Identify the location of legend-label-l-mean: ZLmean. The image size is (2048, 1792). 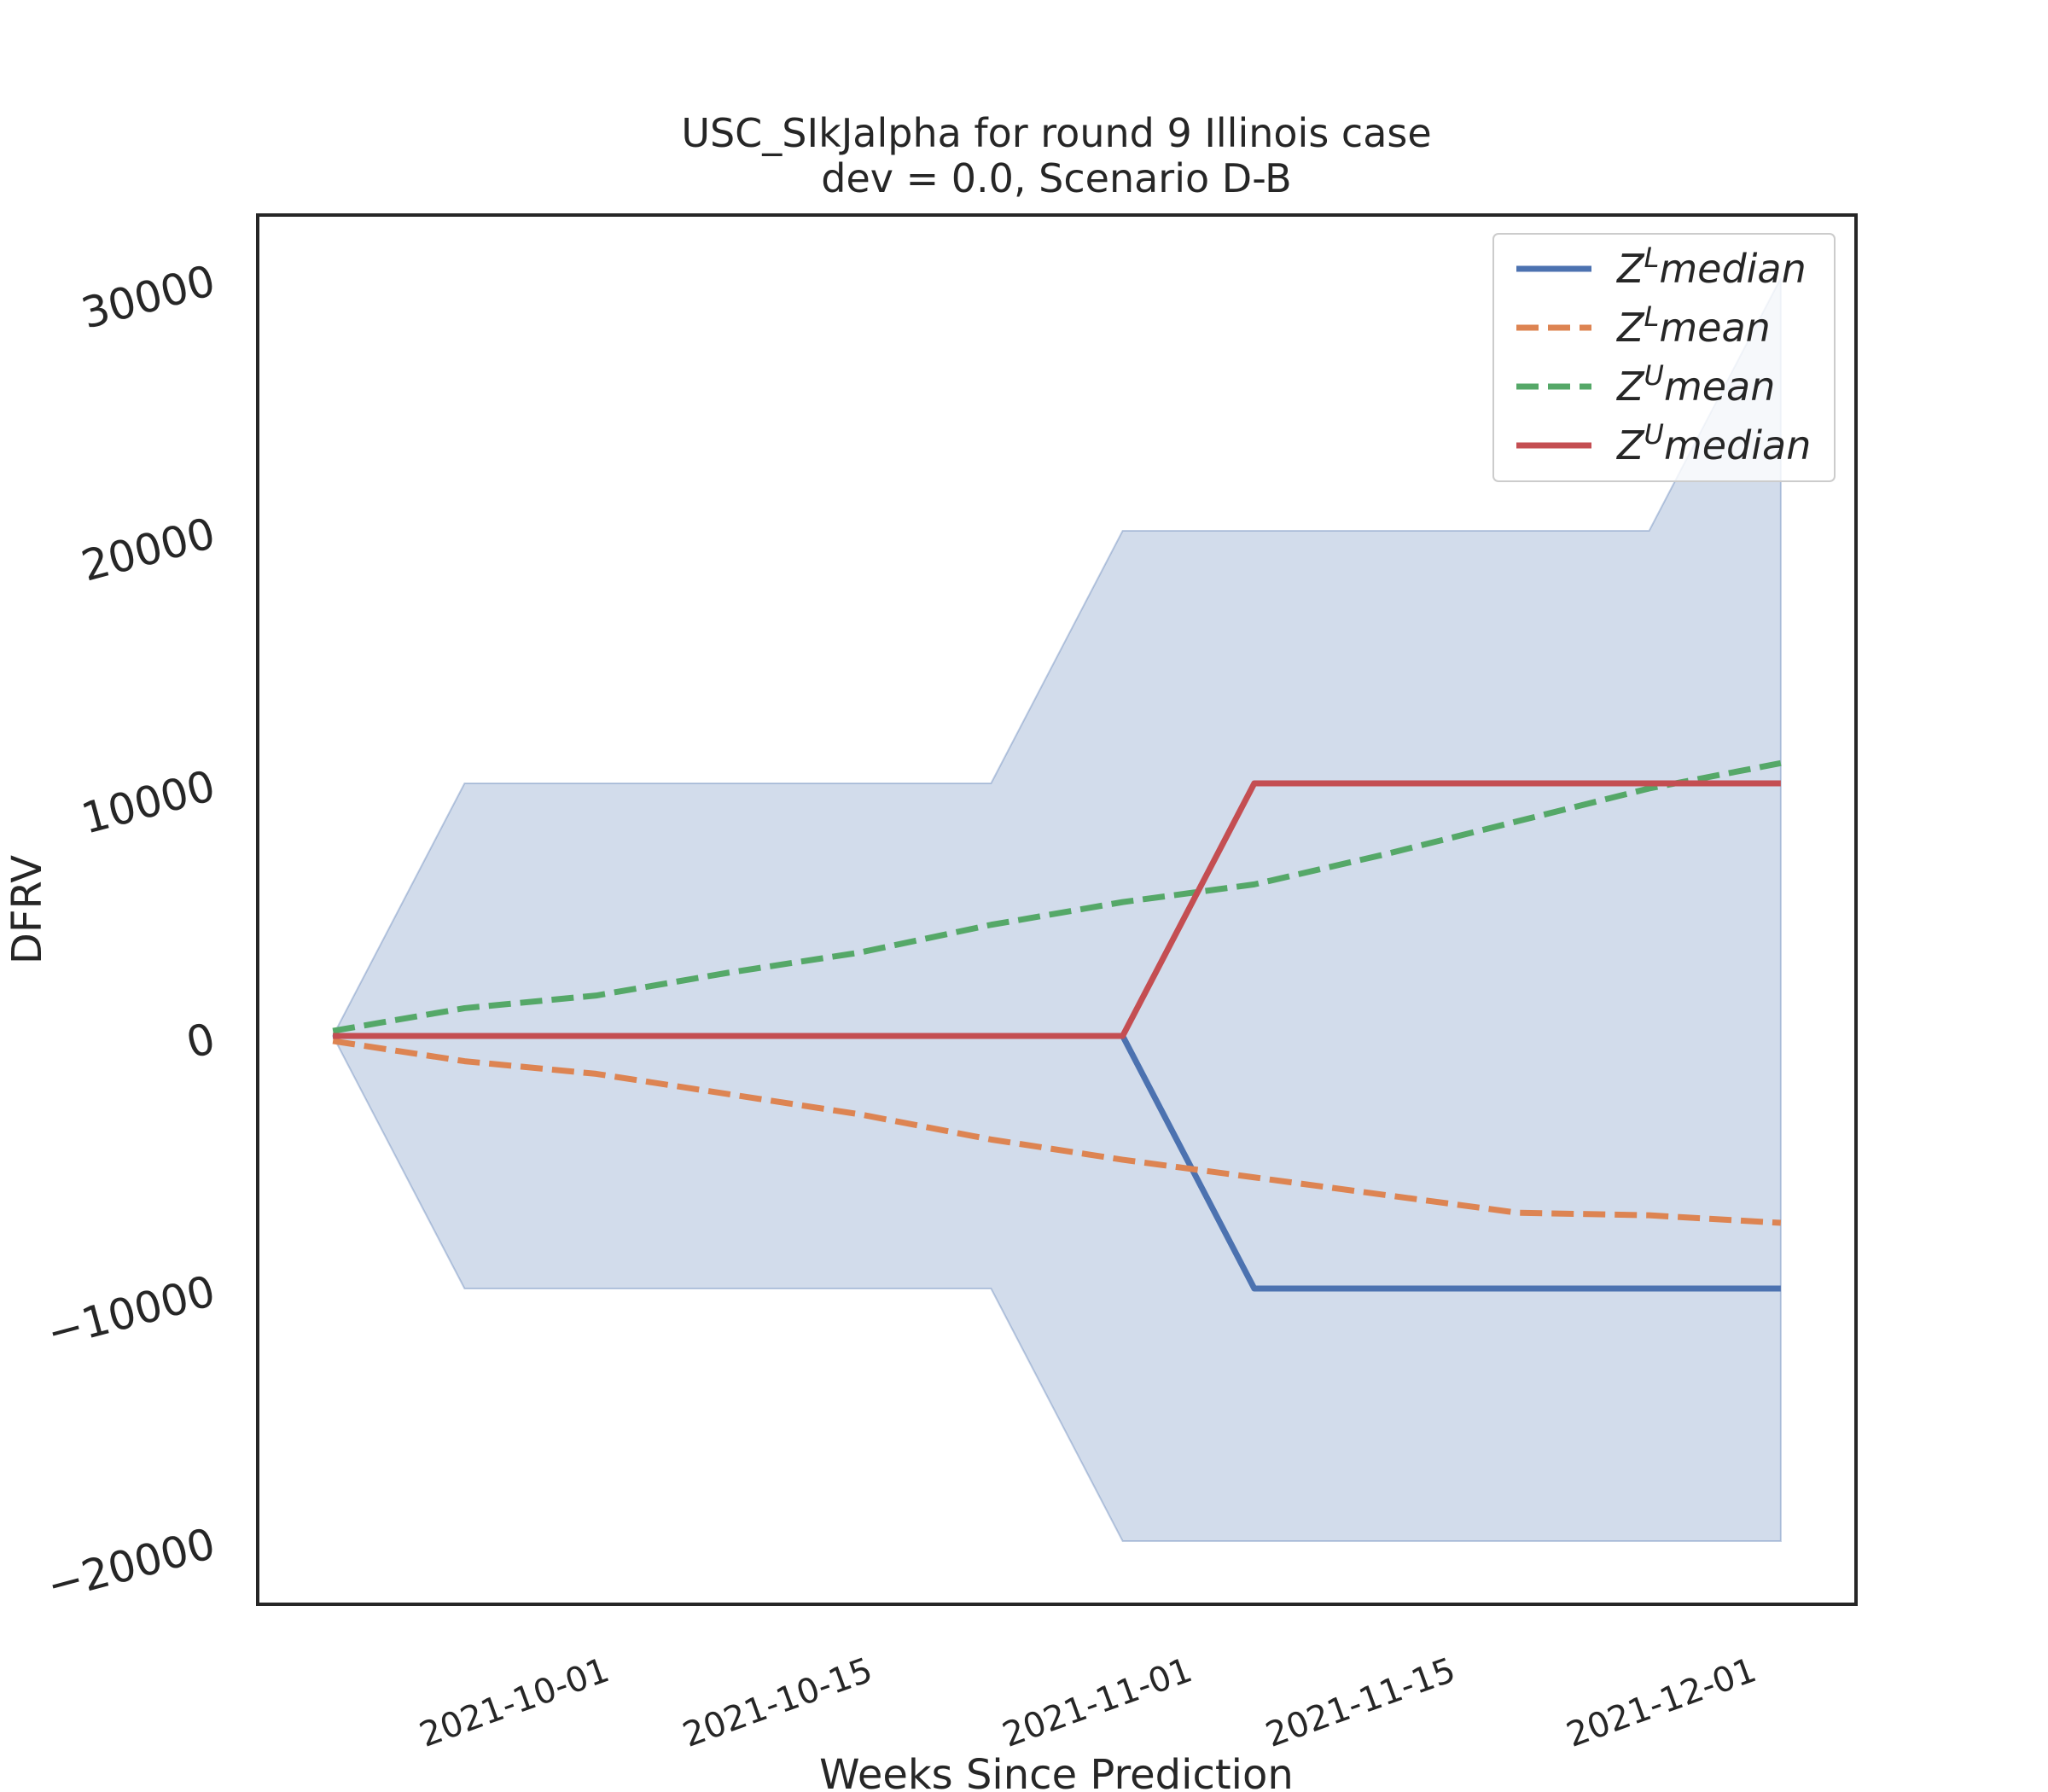
(1693, 325).